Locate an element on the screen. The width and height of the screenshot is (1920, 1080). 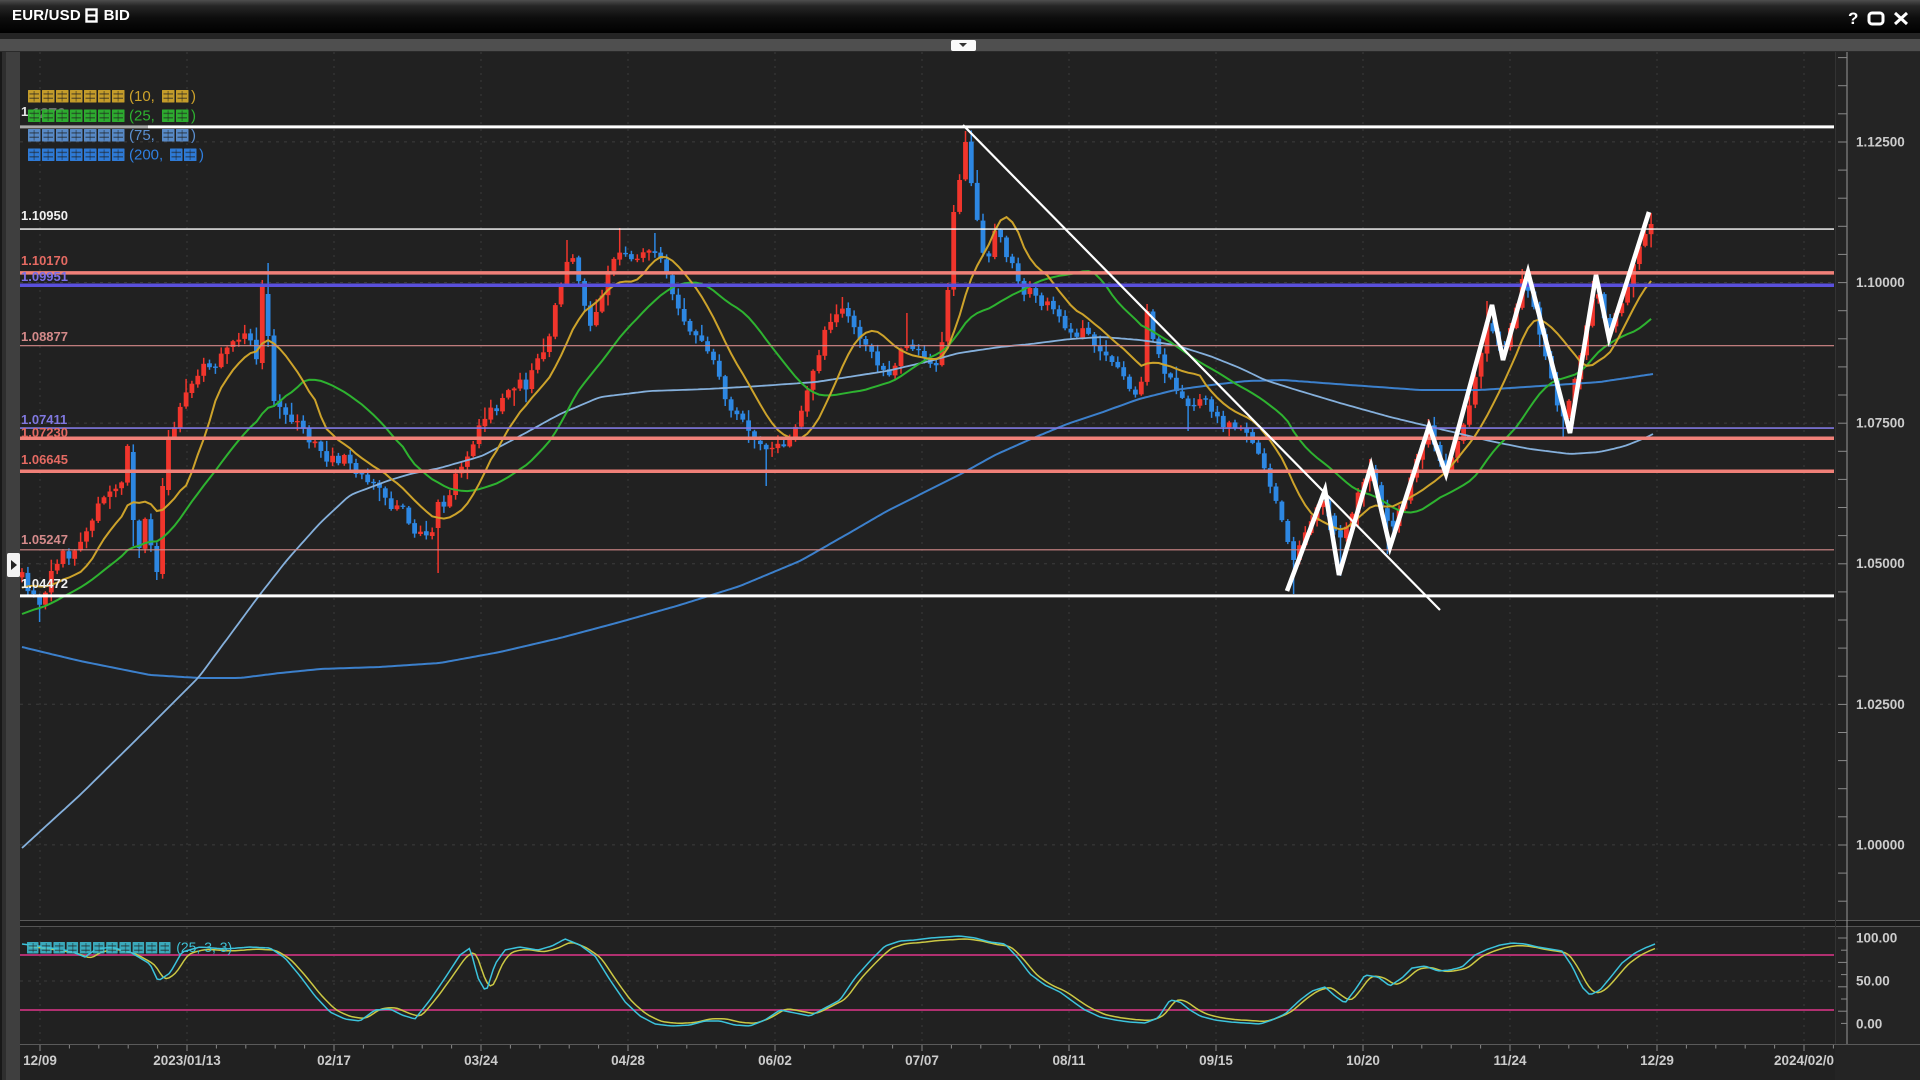
svg-text: 2023/01/13 is located at coordinates (187, 1060).